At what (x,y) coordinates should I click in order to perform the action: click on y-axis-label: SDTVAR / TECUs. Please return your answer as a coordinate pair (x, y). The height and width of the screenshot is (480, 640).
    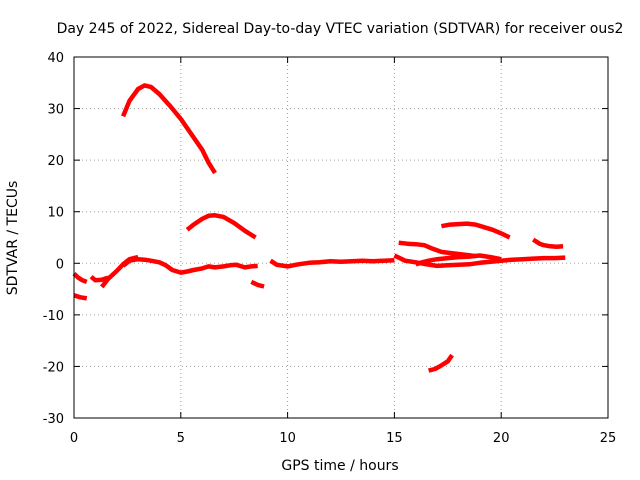
    Looking at the image, I should click on (13, 238).